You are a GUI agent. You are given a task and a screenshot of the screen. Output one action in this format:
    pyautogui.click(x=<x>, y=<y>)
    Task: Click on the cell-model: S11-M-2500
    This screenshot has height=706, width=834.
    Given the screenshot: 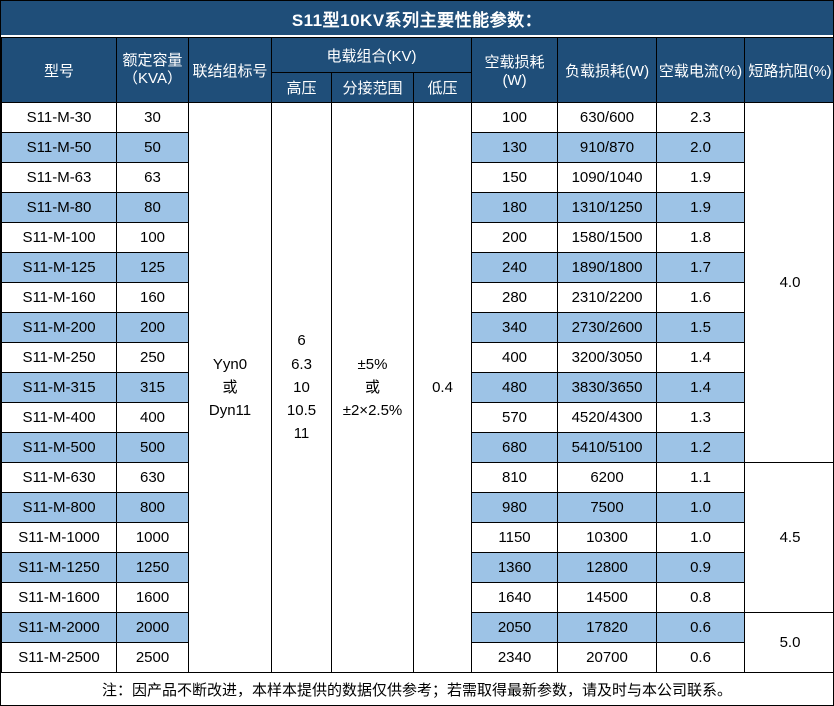 What is the action you would take?
    pyautogui.click(x=59, y=657)
    